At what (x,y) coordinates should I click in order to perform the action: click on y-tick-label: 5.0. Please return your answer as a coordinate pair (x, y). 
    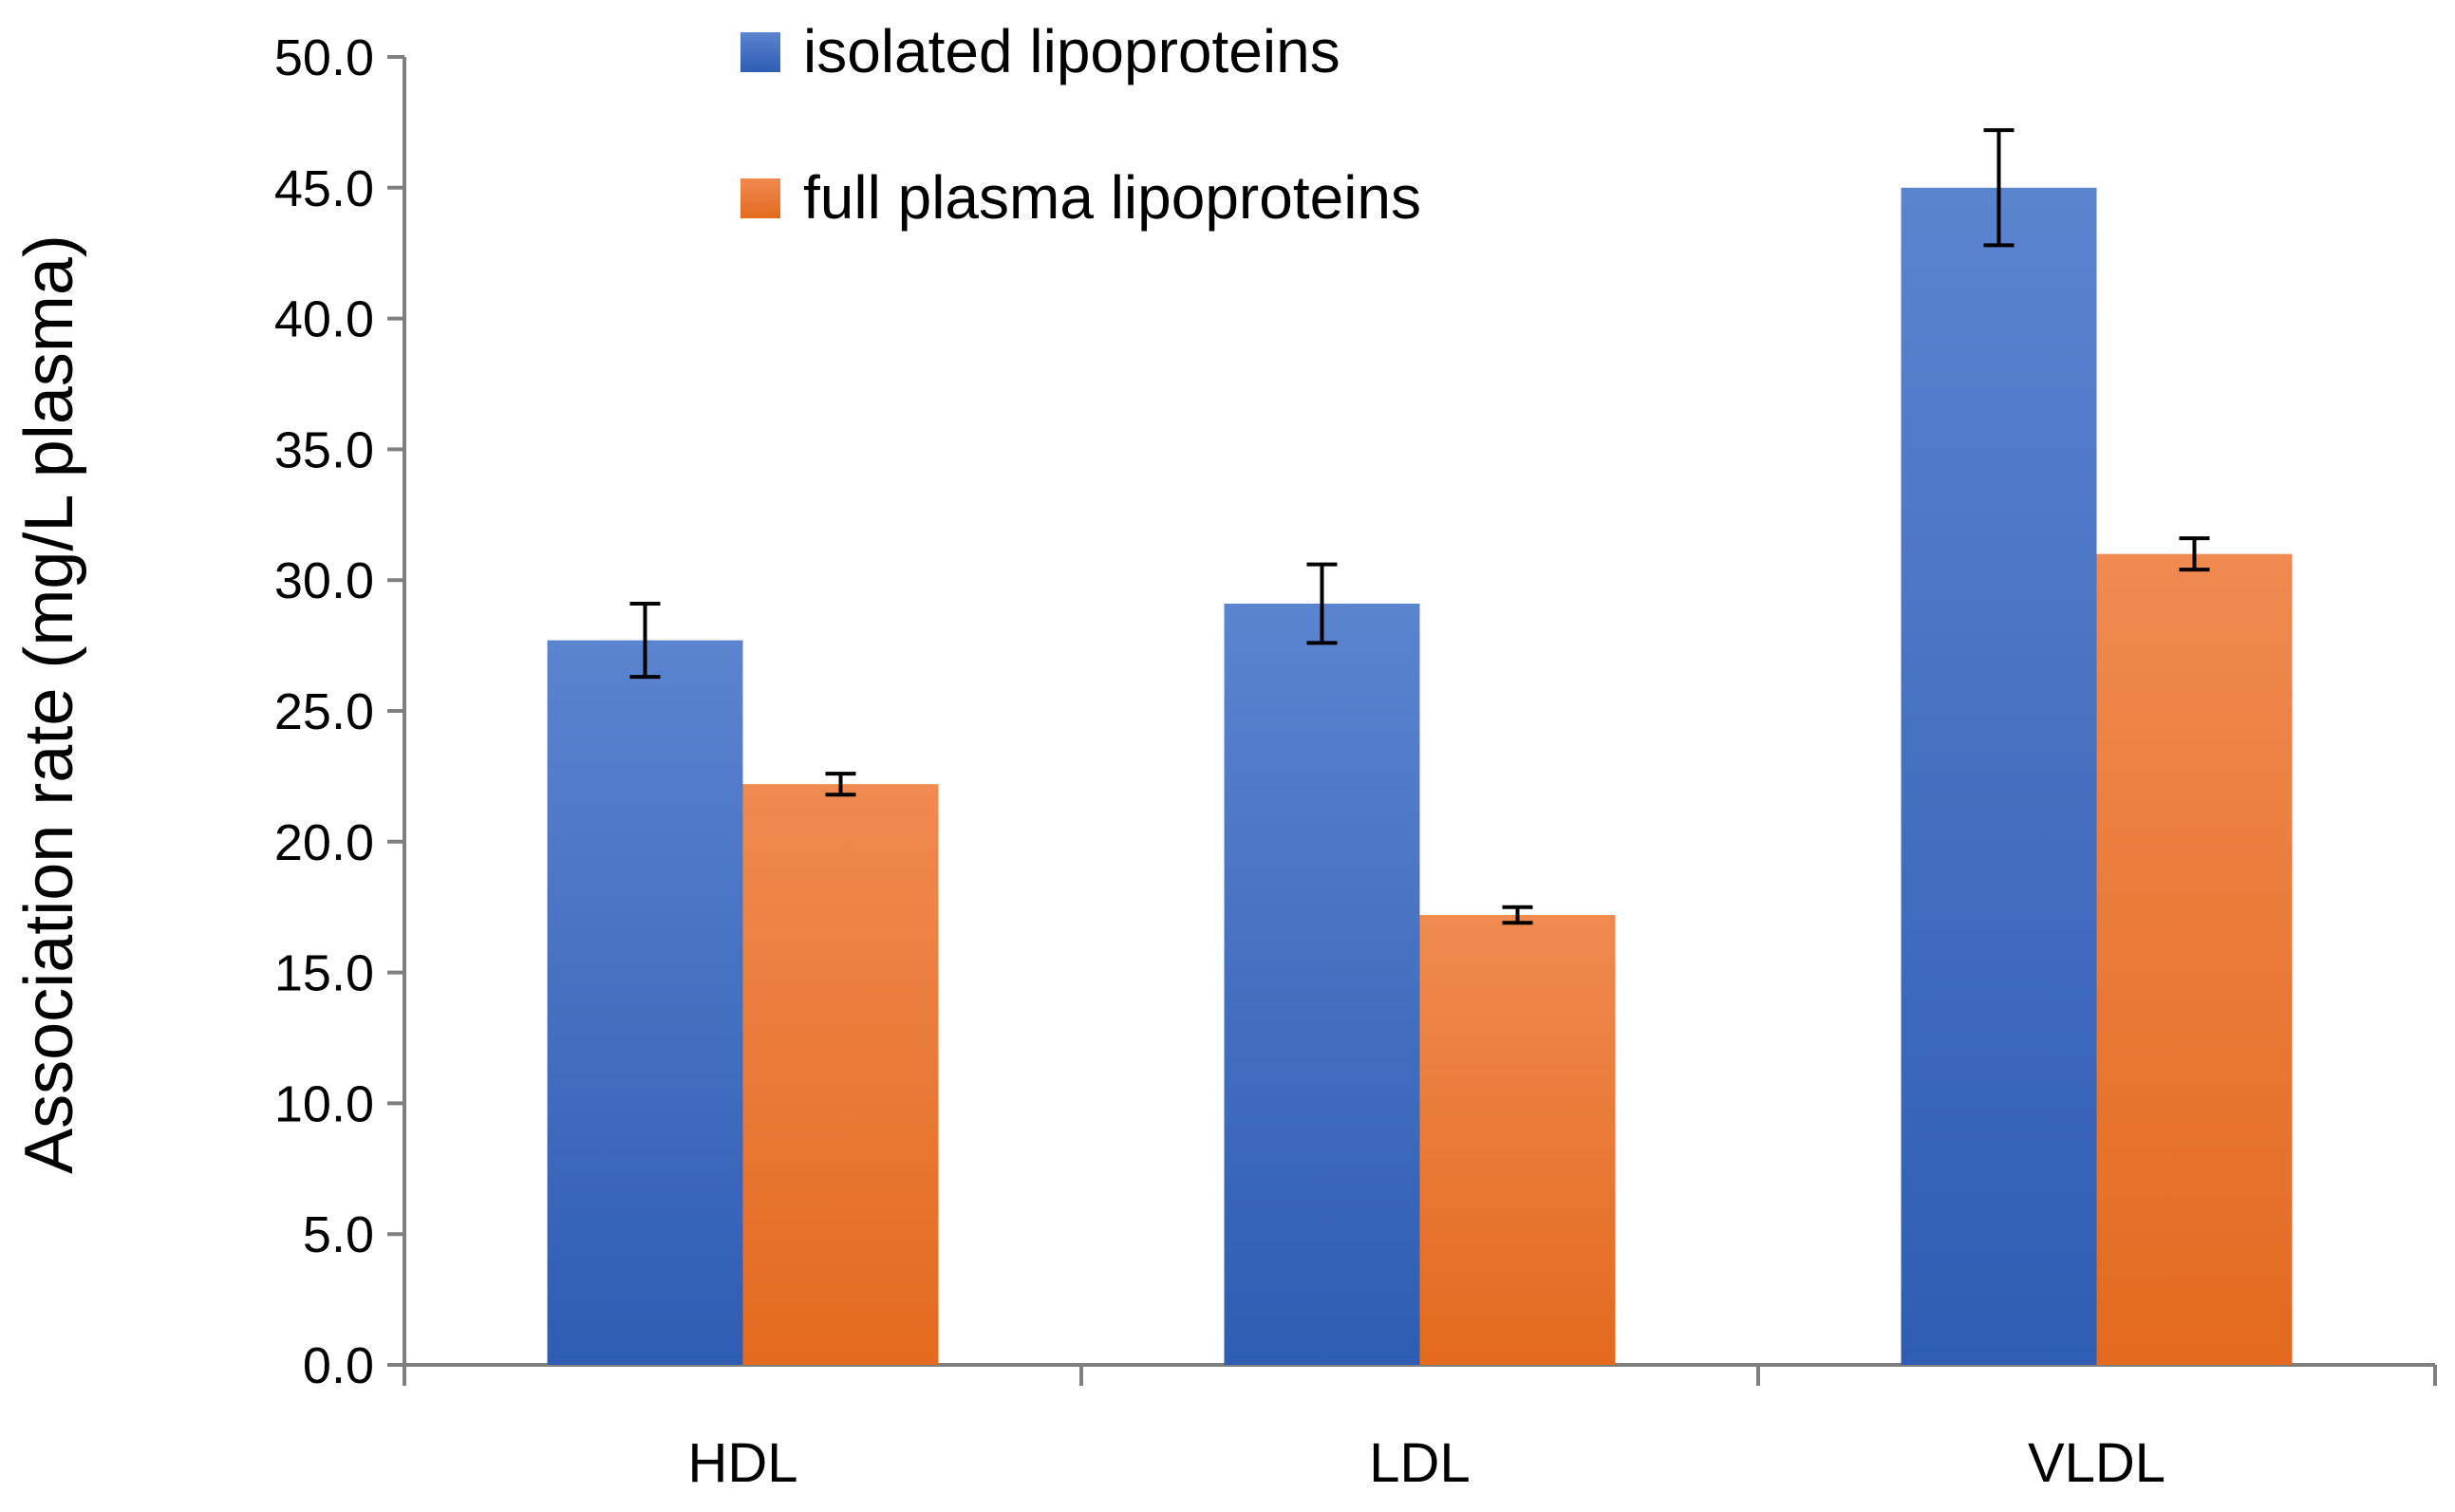
    Looking at the image, I should click on (338, 1235).